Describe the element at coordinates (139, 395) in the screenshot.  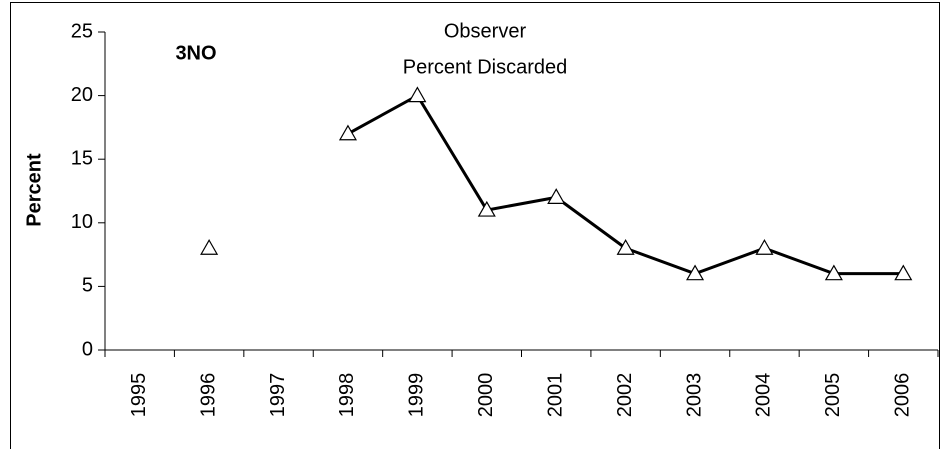
I see `x-tick-label: 1995` at that location.